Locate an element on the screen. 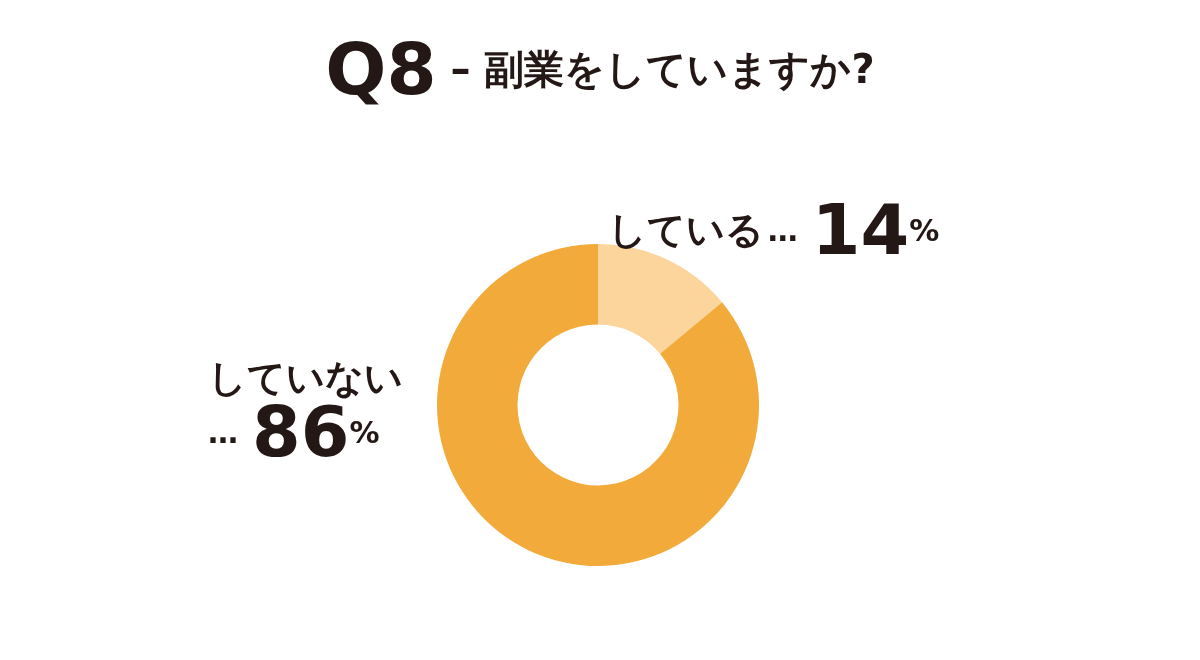  slice-label: している is located at coordinates (686, 230).